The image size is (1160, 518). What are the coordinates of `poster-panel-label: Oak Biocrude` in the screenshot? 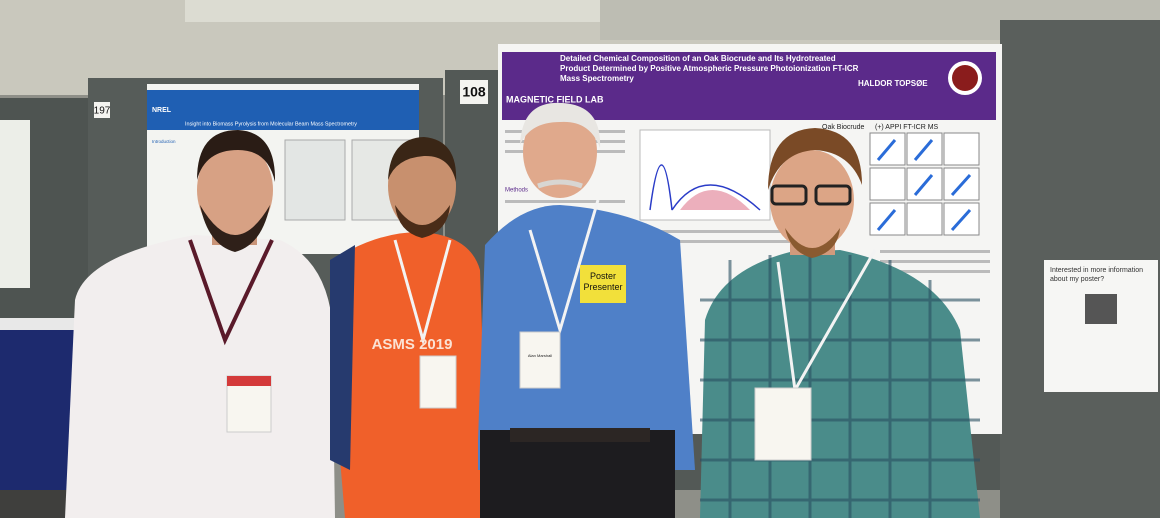 It's located at (843, 127).